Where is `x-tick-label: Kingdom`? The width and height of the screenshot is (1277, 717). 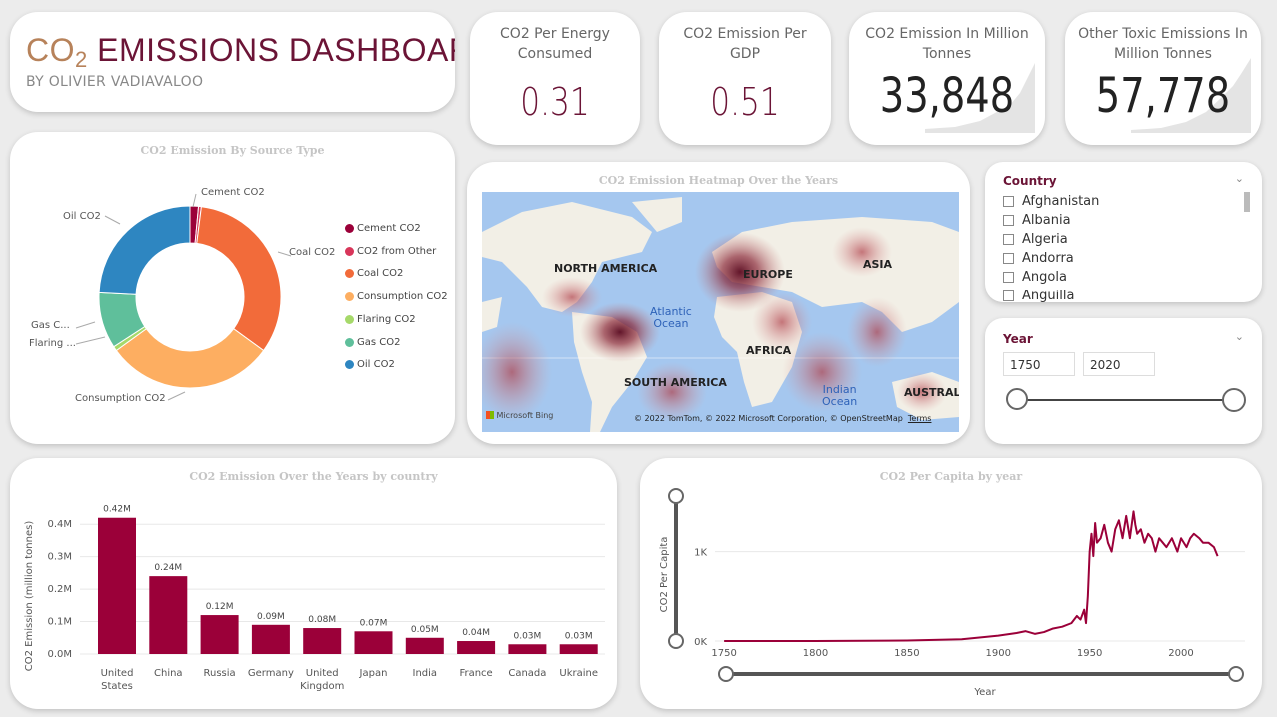 x-tick-label: Kingdom is located at coordinates (322, 686).